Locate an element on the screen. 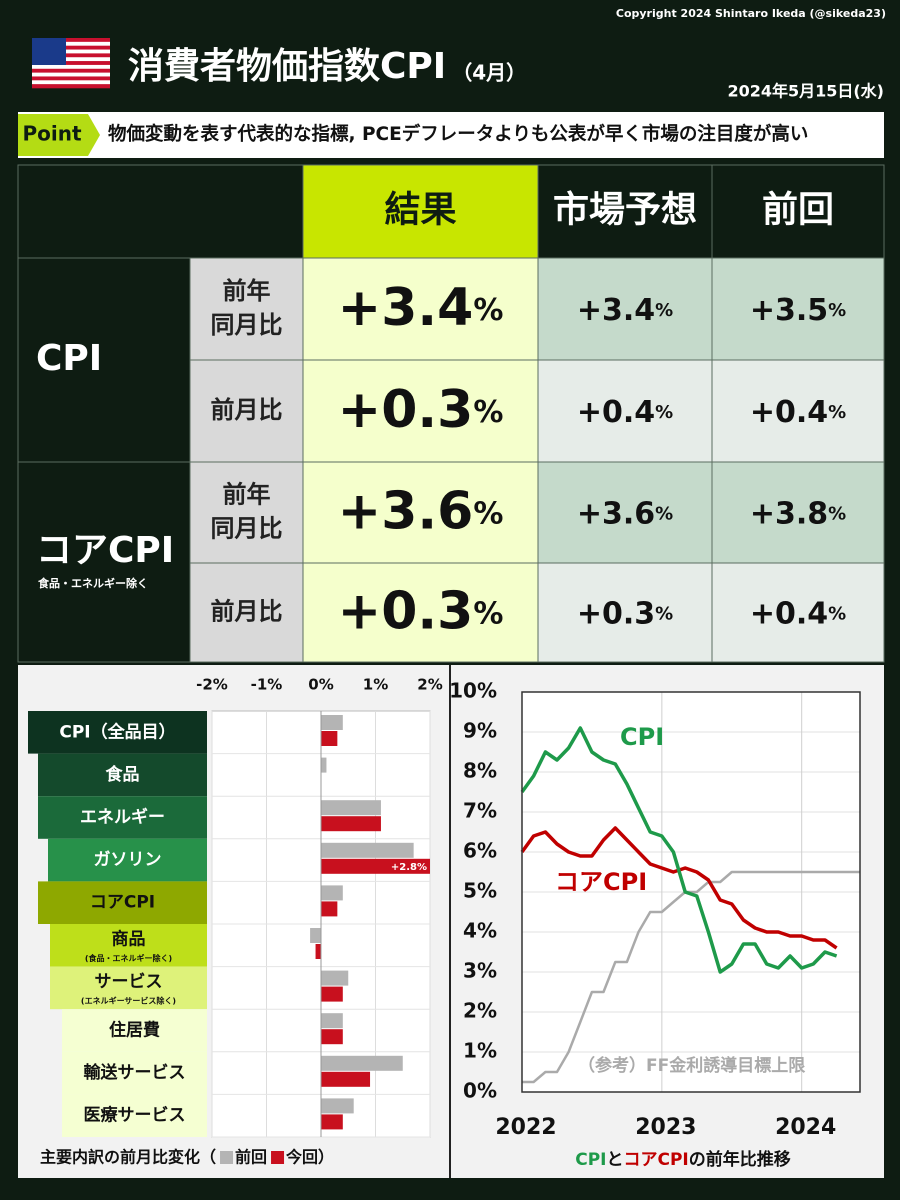 The height and width of the screenshot is (1200, 900). group-name: コアCPI is located at coordinates (105, 550).